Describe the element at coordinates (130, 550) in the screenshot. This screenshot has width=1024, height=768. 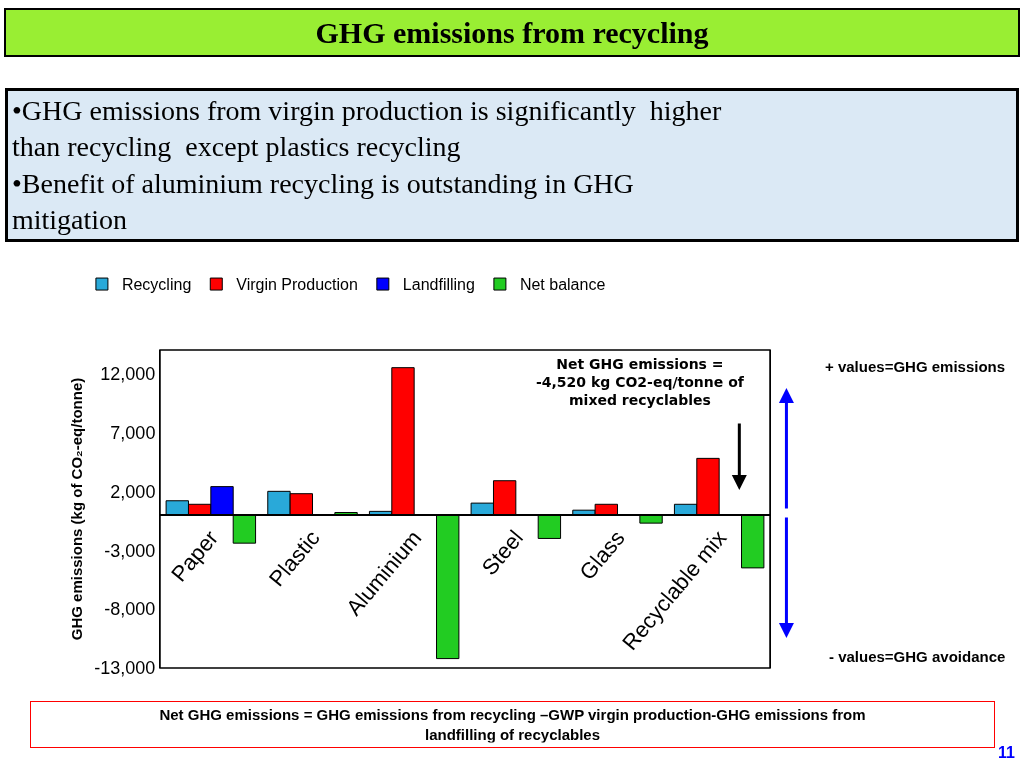
I see `y-tick-label: -3,000` at that location.